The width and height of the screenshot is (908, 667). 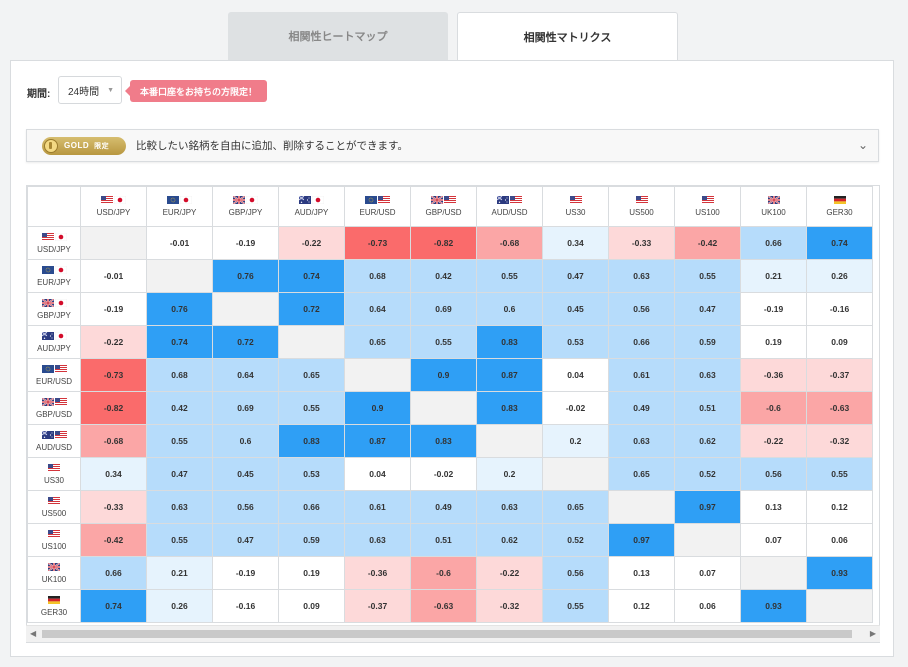 What do you see at coordinates (452, 145) in the screenshot?
I see `gold-feature-bar: GOLD 限定 比較したい銘柄を自由に追加、削除することができます。 ⌄` at bounding box center [452, 145].